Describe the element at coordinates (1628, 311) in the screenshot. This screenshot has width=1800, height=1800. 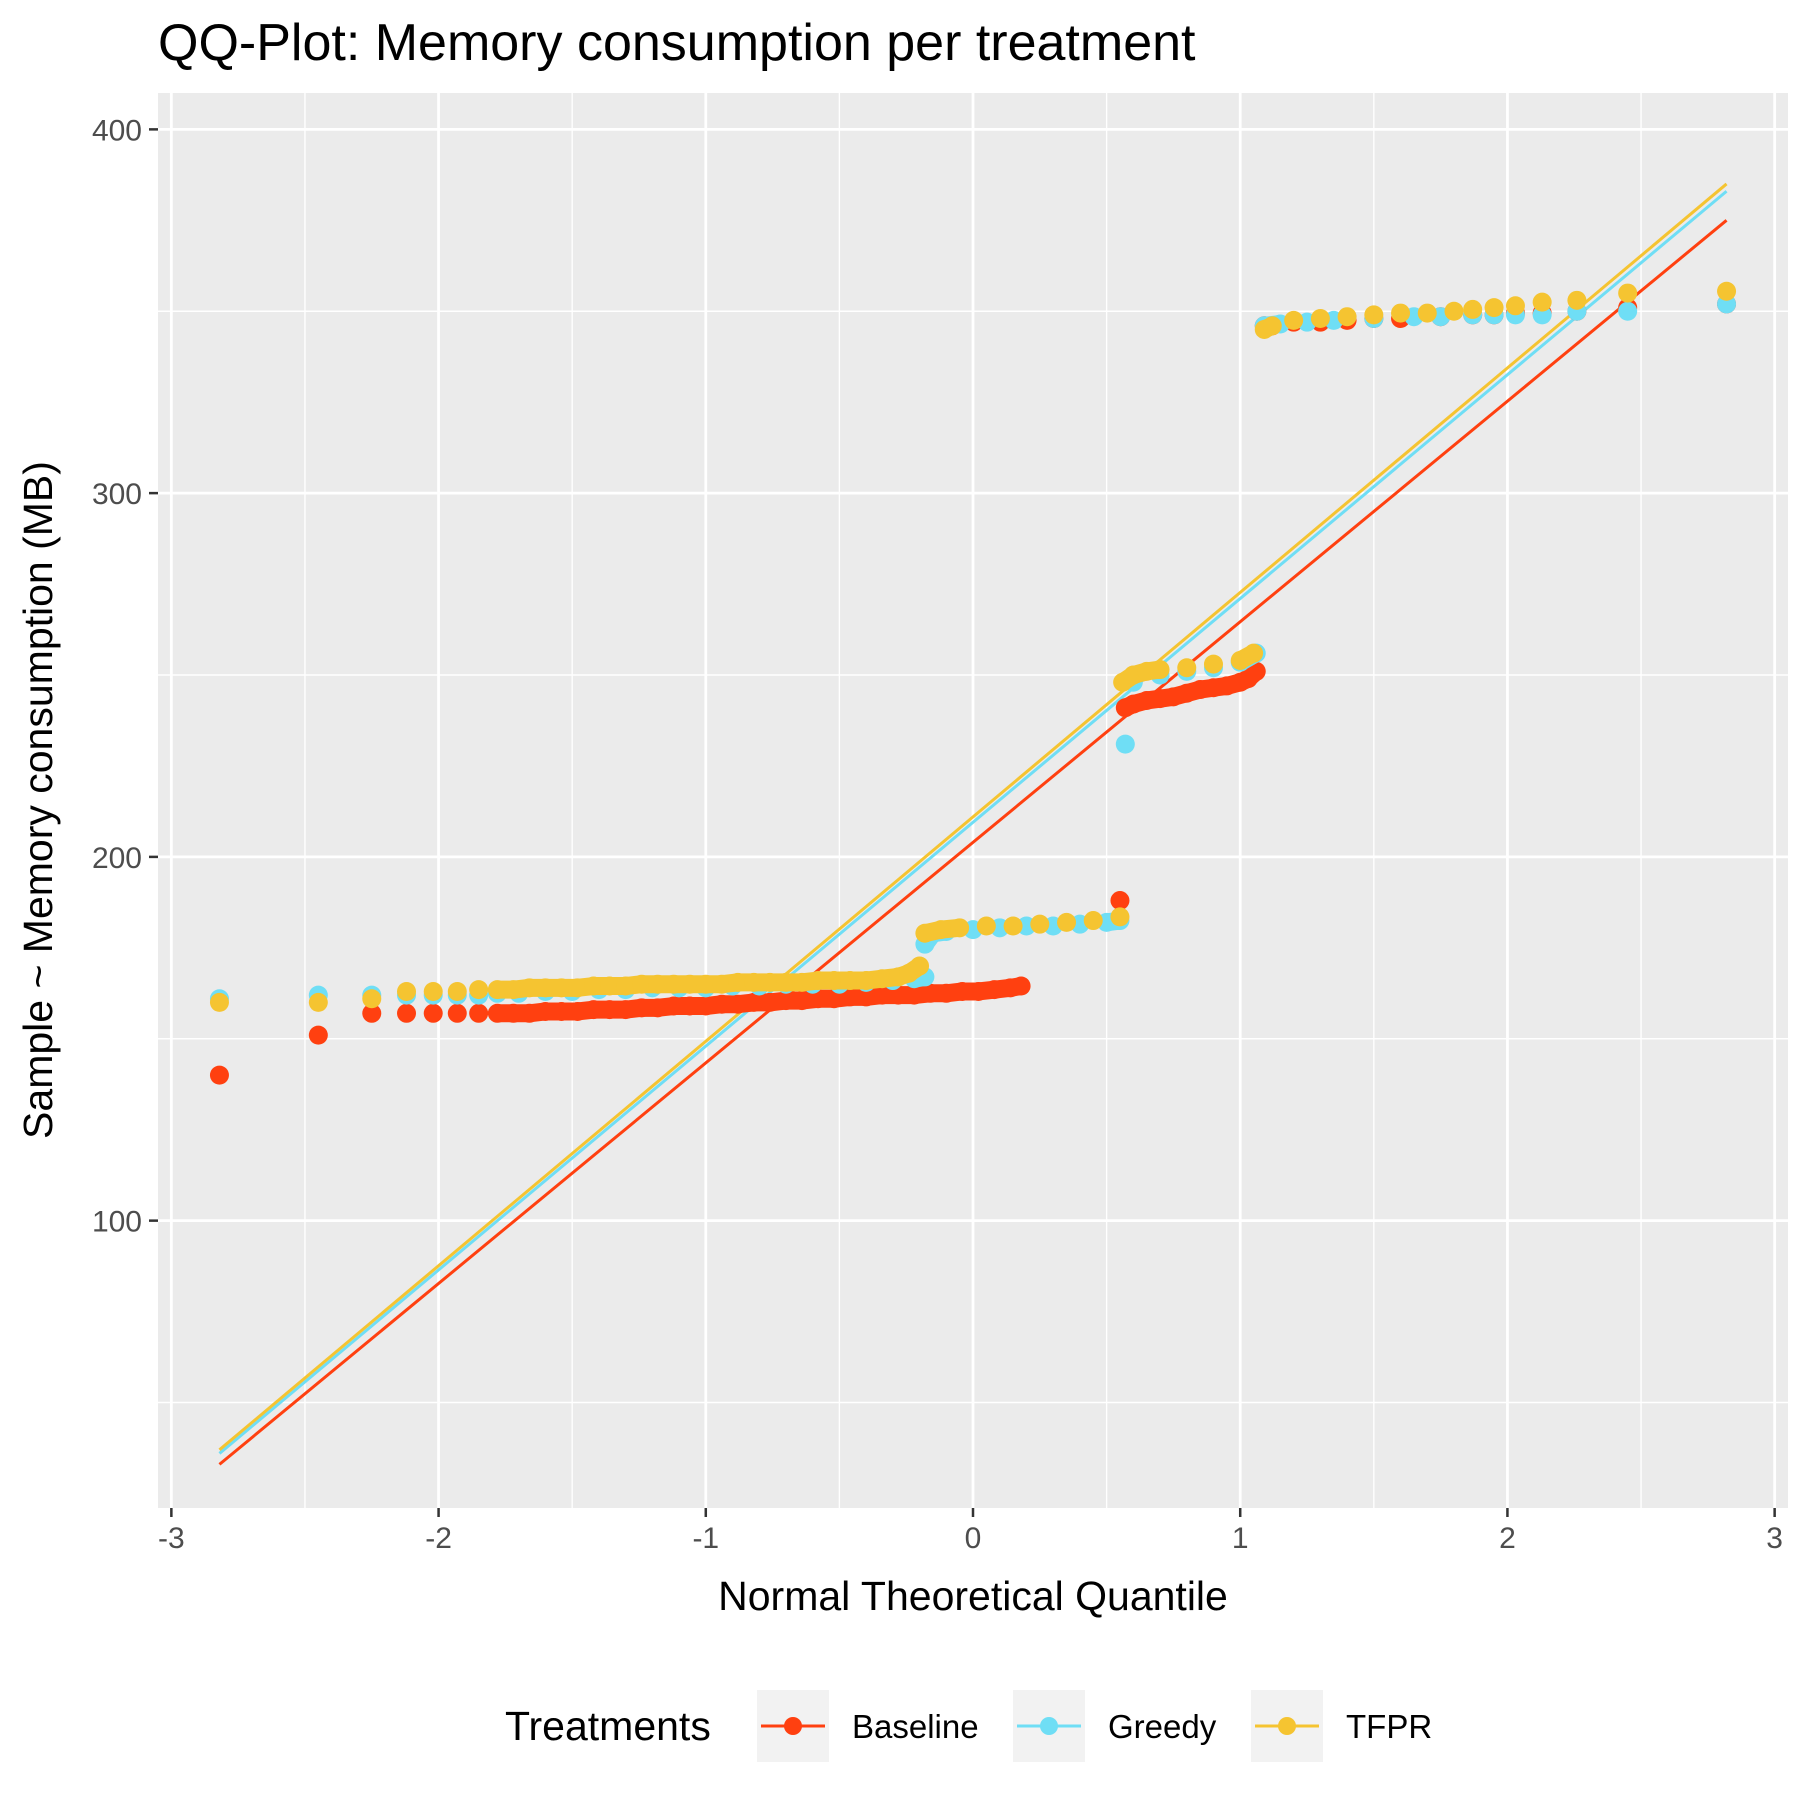
I see `data-point-greedy` at that location.